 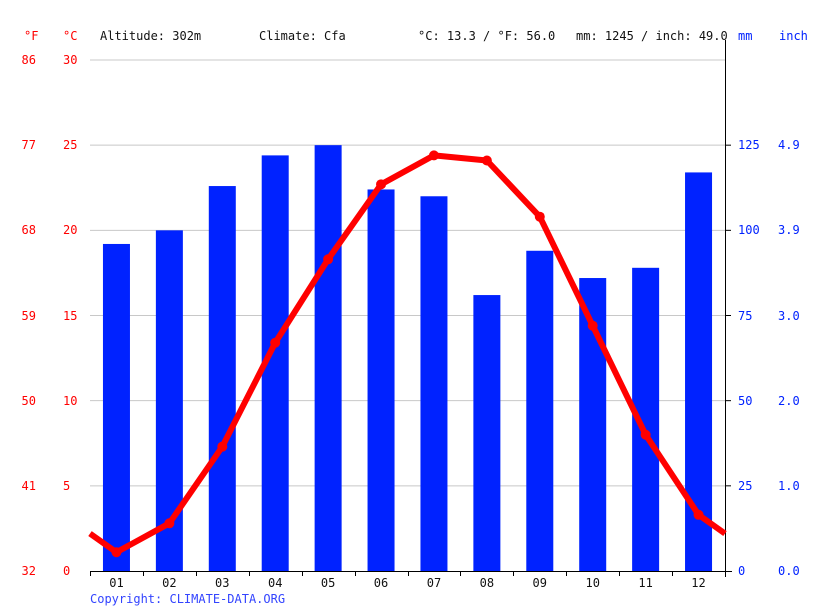 I want to click on altitude-label: Altitude: 302m, so click(x=151, y=36).